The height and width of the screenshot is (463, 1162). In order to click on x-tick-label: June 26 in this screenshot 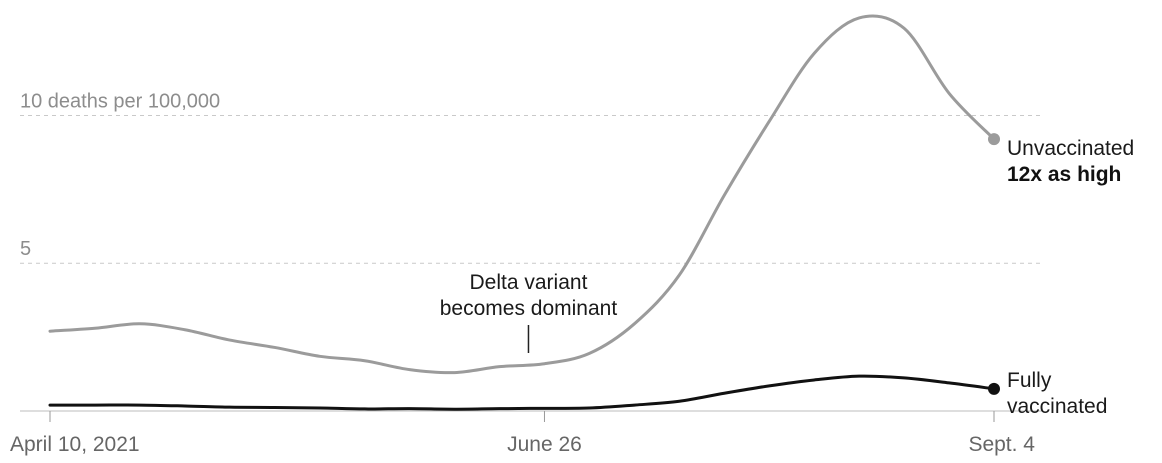, I will do `click(544, 444)`.